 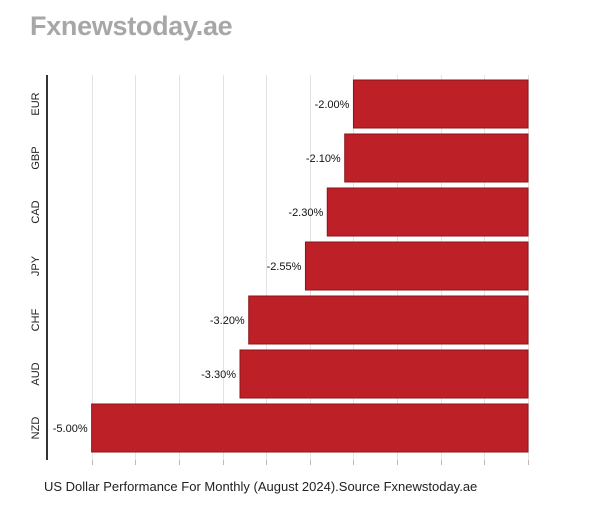 I want to click on category-label: GBP, so click(x=36, y=157).